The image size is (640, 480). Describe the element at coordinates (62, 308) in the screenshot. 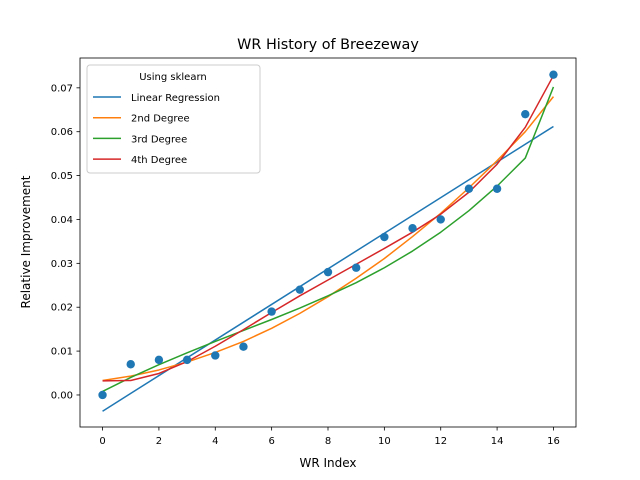

I see `y-tick-label: 0.02` at that location.